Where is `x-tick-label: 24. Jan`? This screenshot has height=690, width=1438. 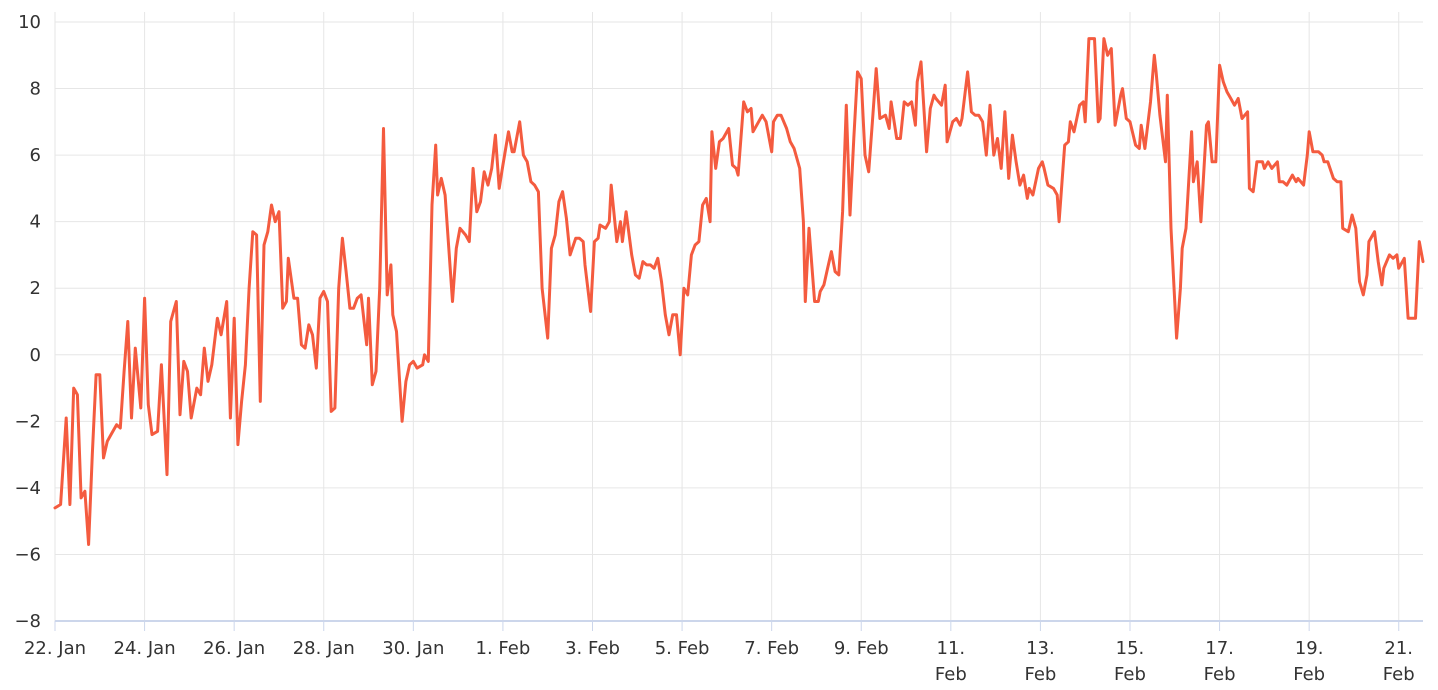 x-tick-label: 24. Jan is located at coordinates (145, 648).